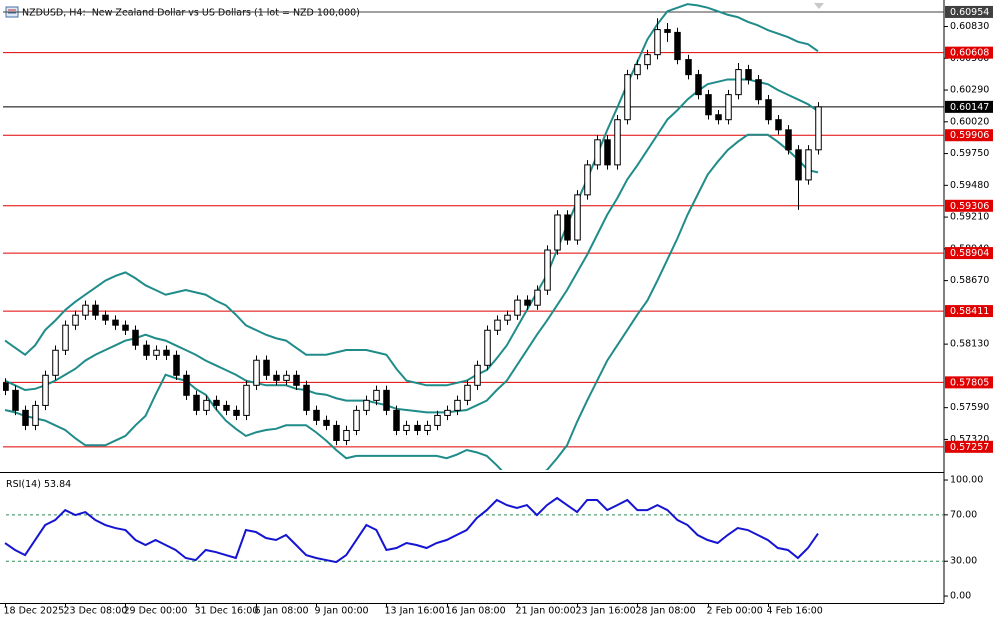 Image resolution: width=994 pixels, height=626 pixels. What do you see at coordinates (282, 611) in the screenshot?
I see `x-tick-label: 6 Jan 08:00` at bounding box center [282, 611].